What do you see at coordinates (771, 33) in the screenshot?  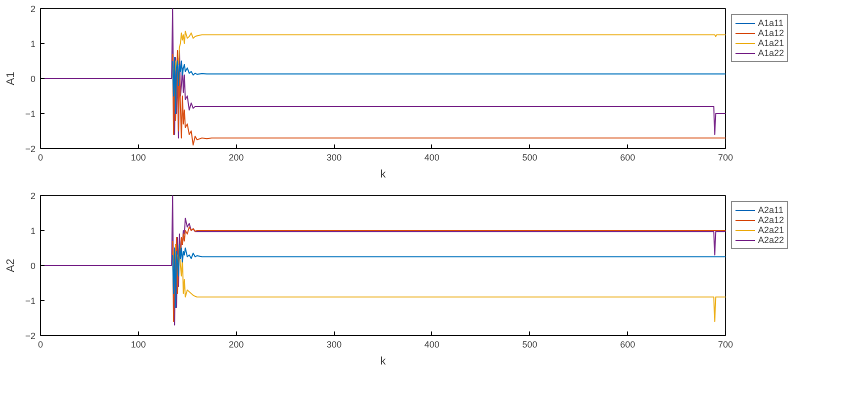 I see `legend-label: A1a12` at bounding box center [771, 33].